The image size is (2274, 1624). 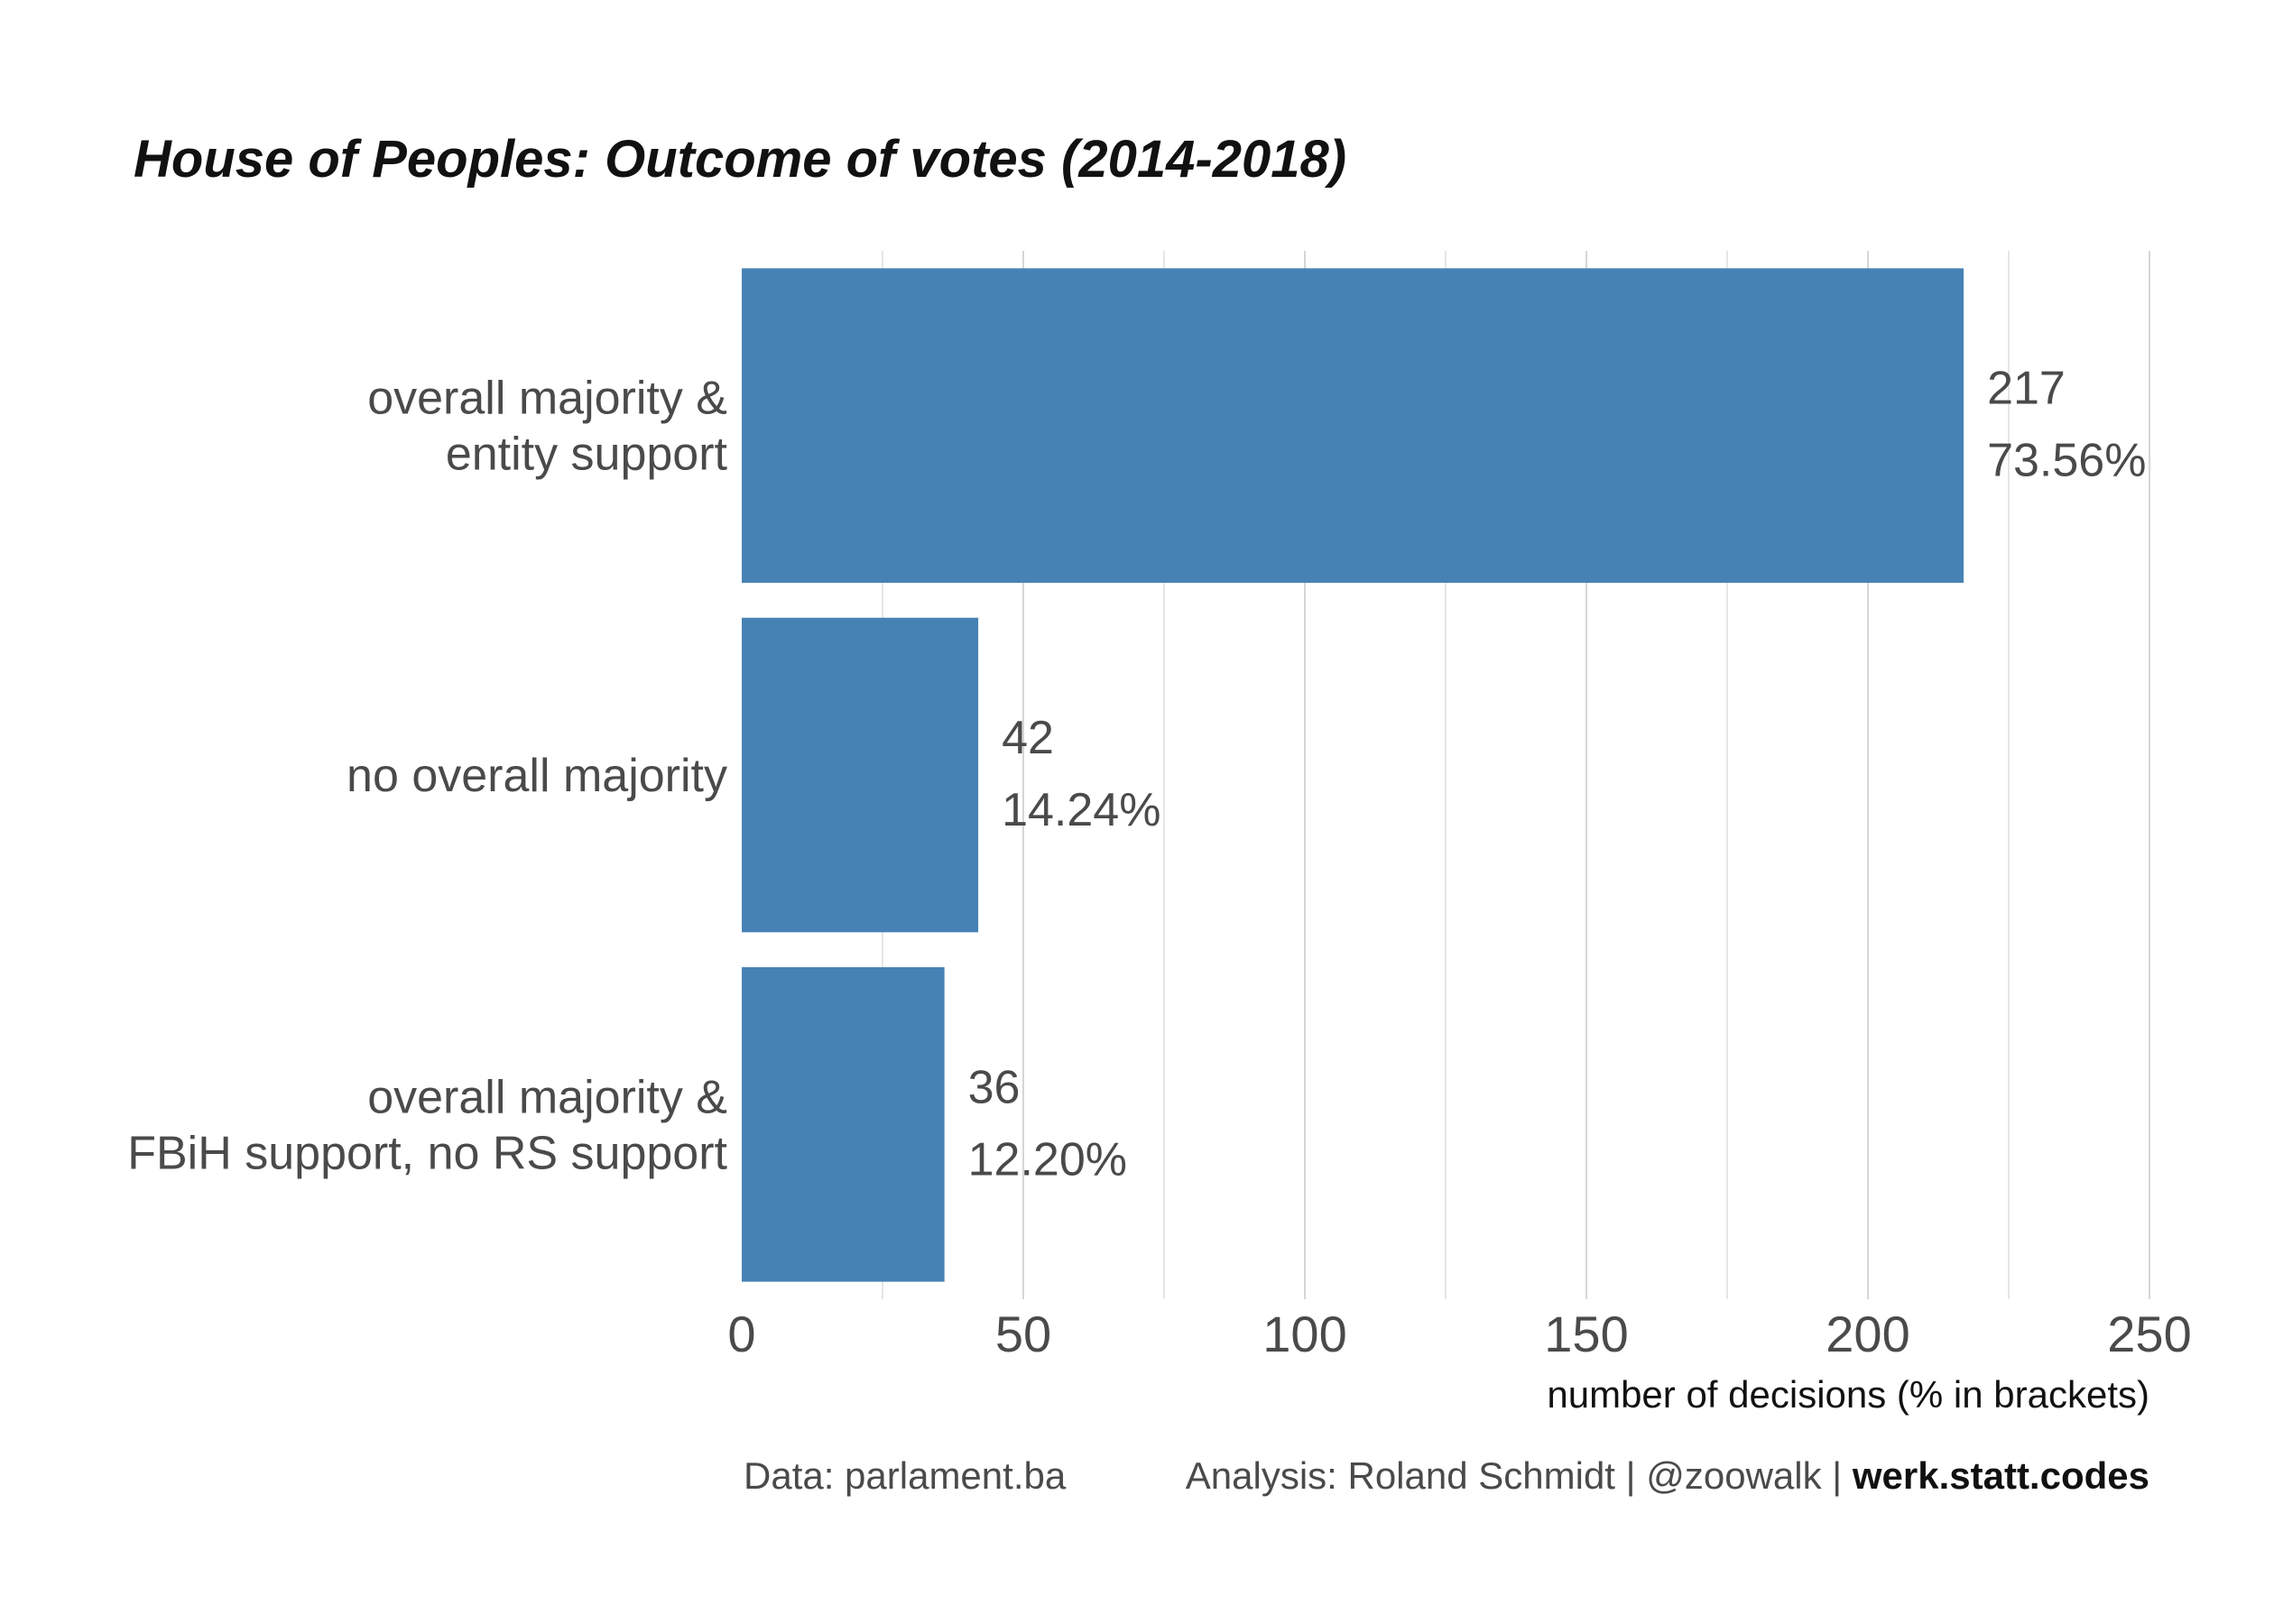 What do you see at coordinates (906, 1476) in the screenshot?
I see `data-source-caption: Data: parlament.ba` at bounding box center [906, 1476].